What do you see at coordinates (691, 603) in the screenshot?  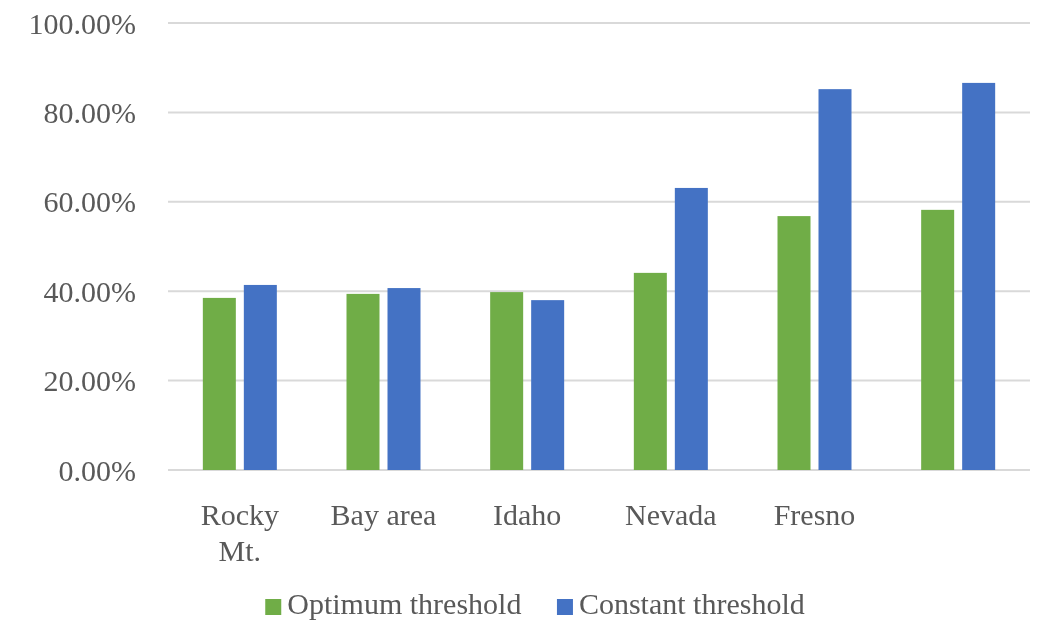 I see `legend-label: Constant threshold` at bounding box center [691, 603].